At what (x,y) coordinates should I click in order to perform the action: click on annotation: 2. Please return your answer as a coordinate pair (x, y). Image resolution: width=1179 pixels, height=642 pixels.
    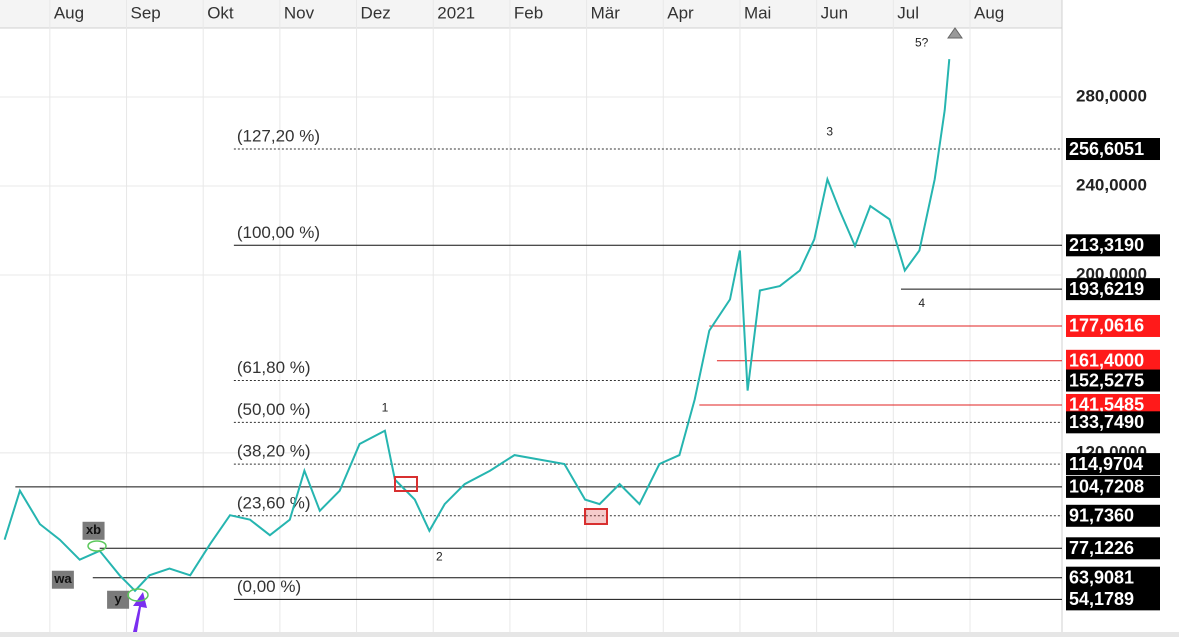
    Looking at the image, I should click on (439, 557).